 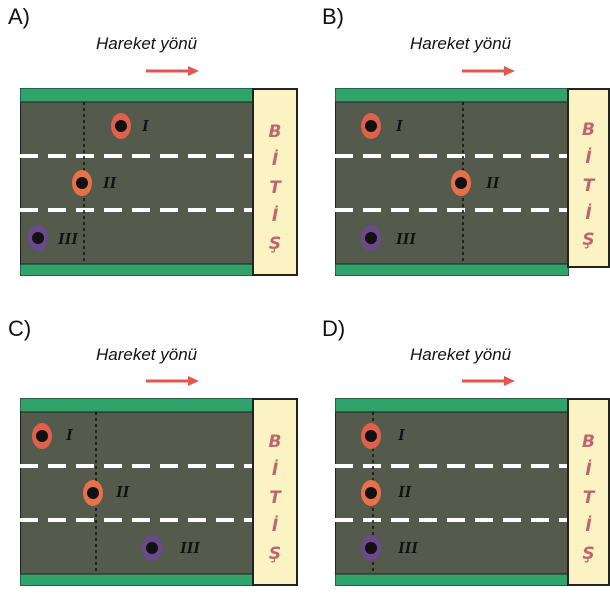 What do you see at coordinates (334, 328) in the screenshot?
I see `panel-label-d: D)` at bounding box center [334, 328].